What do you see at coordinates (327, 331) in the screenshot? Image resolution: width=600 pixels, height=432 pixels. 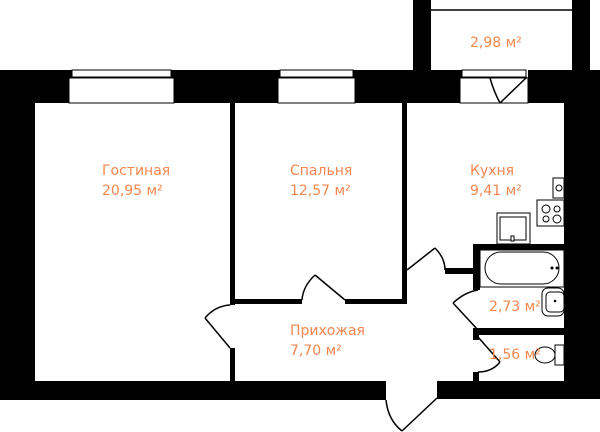 I see `room-name-hallway: Прихожая` at bounding box center [327, 331].